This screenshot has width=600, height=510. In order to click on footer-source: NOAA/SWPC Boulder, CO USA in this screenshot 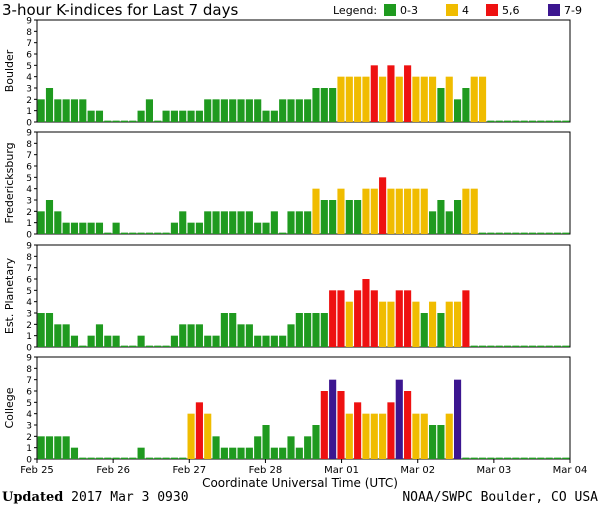, I will do `click(500, 497)`.